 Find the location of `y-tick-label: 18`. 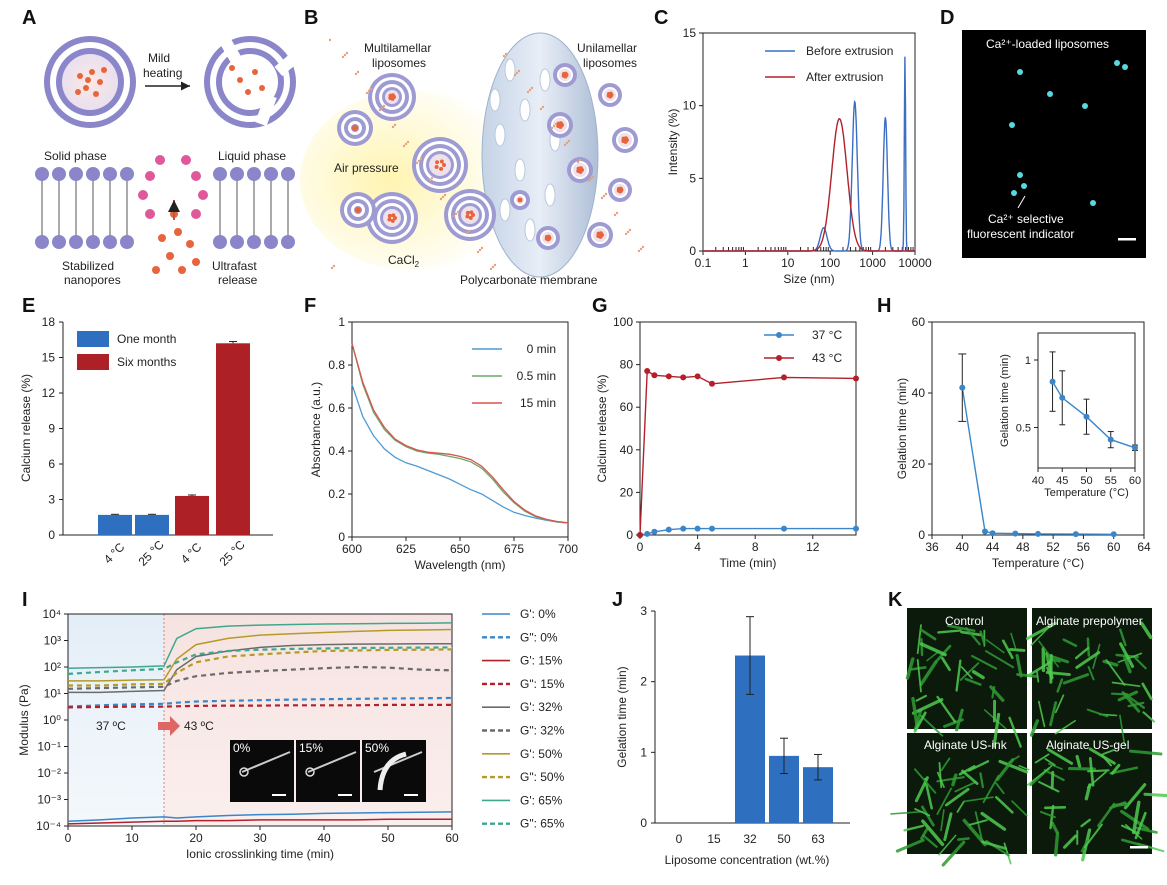

y-tick-label: 18 is located at coordinates (49, 322).